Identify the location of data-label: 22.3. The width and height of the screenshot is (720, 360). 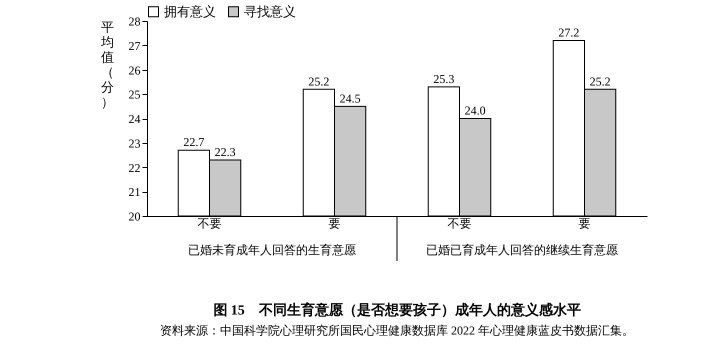
(225, 151).